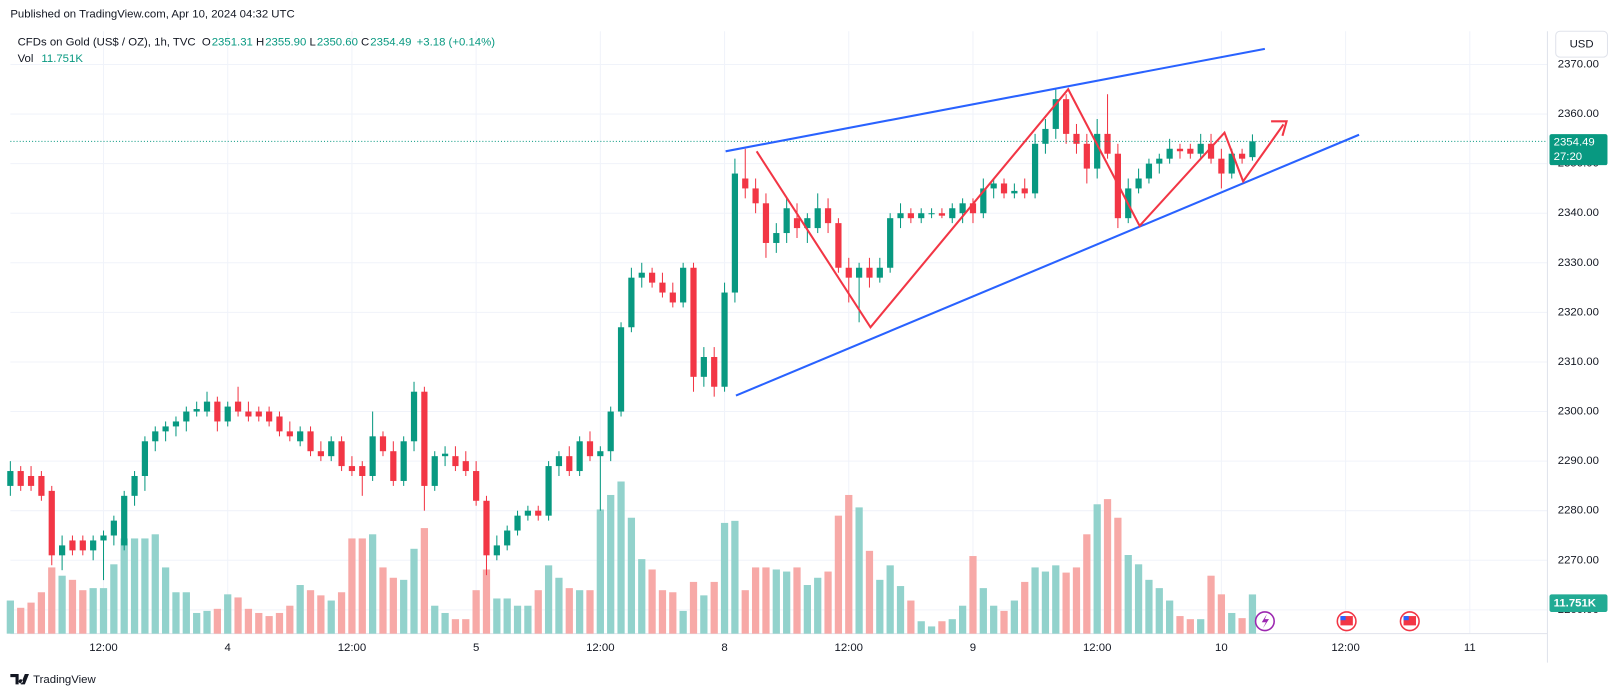 This screenshot has height=697, width=1623. Describe the element at coordinates (232, 43) in the screenshot. I see `ohlc-value: 2351.31` at that location.